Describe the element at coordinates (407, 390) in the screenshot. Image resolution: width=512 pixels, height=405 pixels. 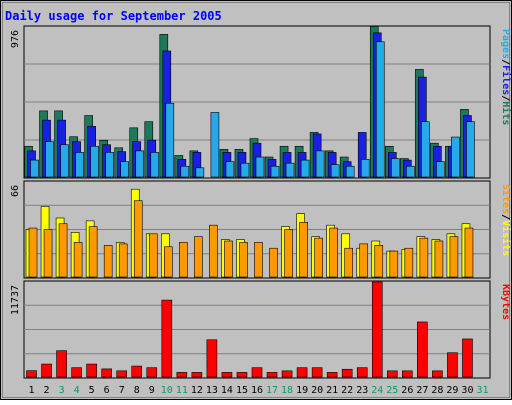
I see `x-tick-label-day-26: 26` at that location.